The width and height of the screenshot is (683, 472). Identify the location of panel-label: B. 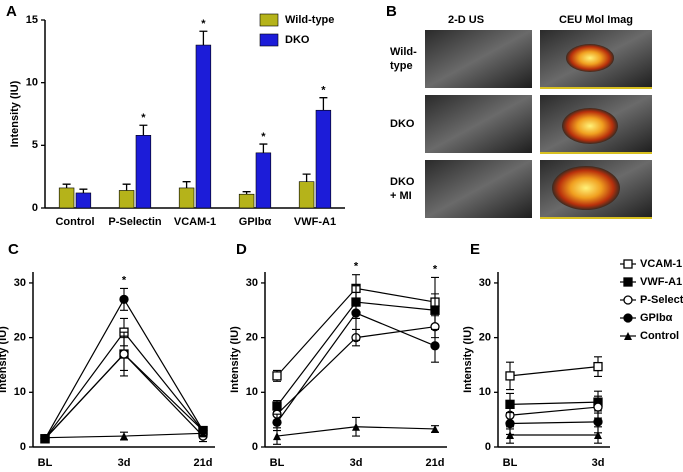
(391, 11).